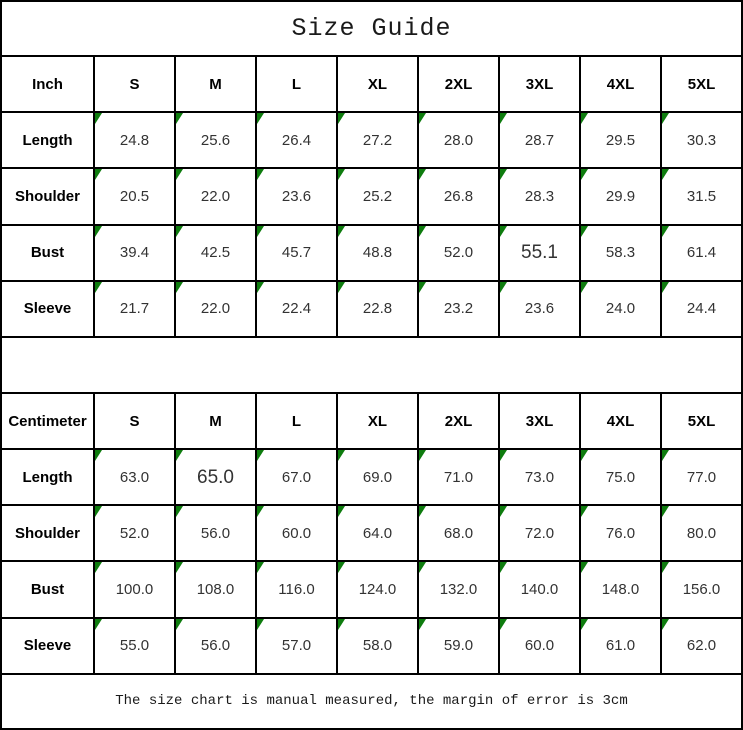 The image size is (743, 730). Describe the element at coordinates (620, 421) in the screenshot. I see `size-col-4xl: 4XL` at that location.